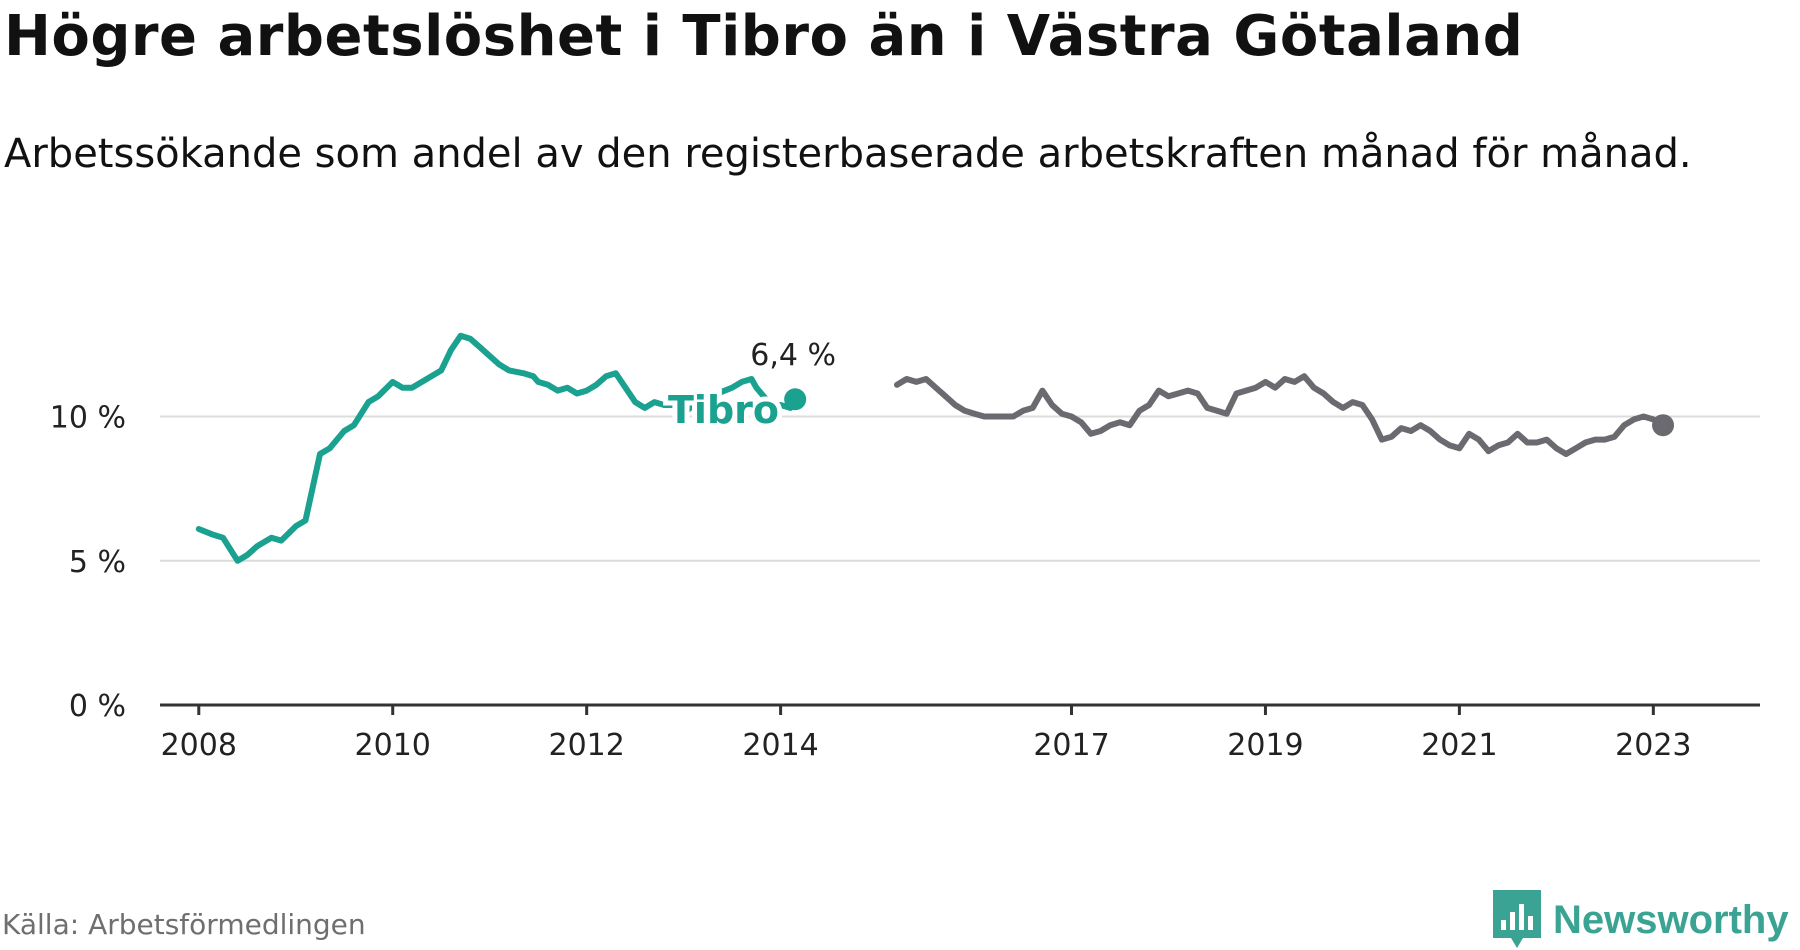  Describe the element at coordinates (1517, 920) in the screenshot. I see `newsworthy-logo-icon` at that location.